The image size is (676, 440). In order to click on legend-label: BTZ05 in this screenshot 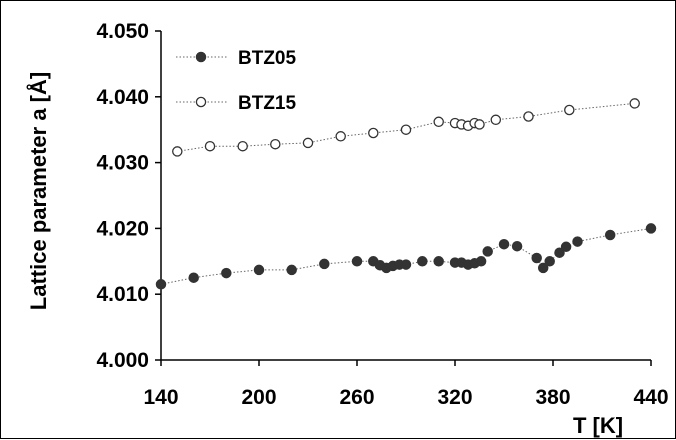, I will do `click(267, 58)`.